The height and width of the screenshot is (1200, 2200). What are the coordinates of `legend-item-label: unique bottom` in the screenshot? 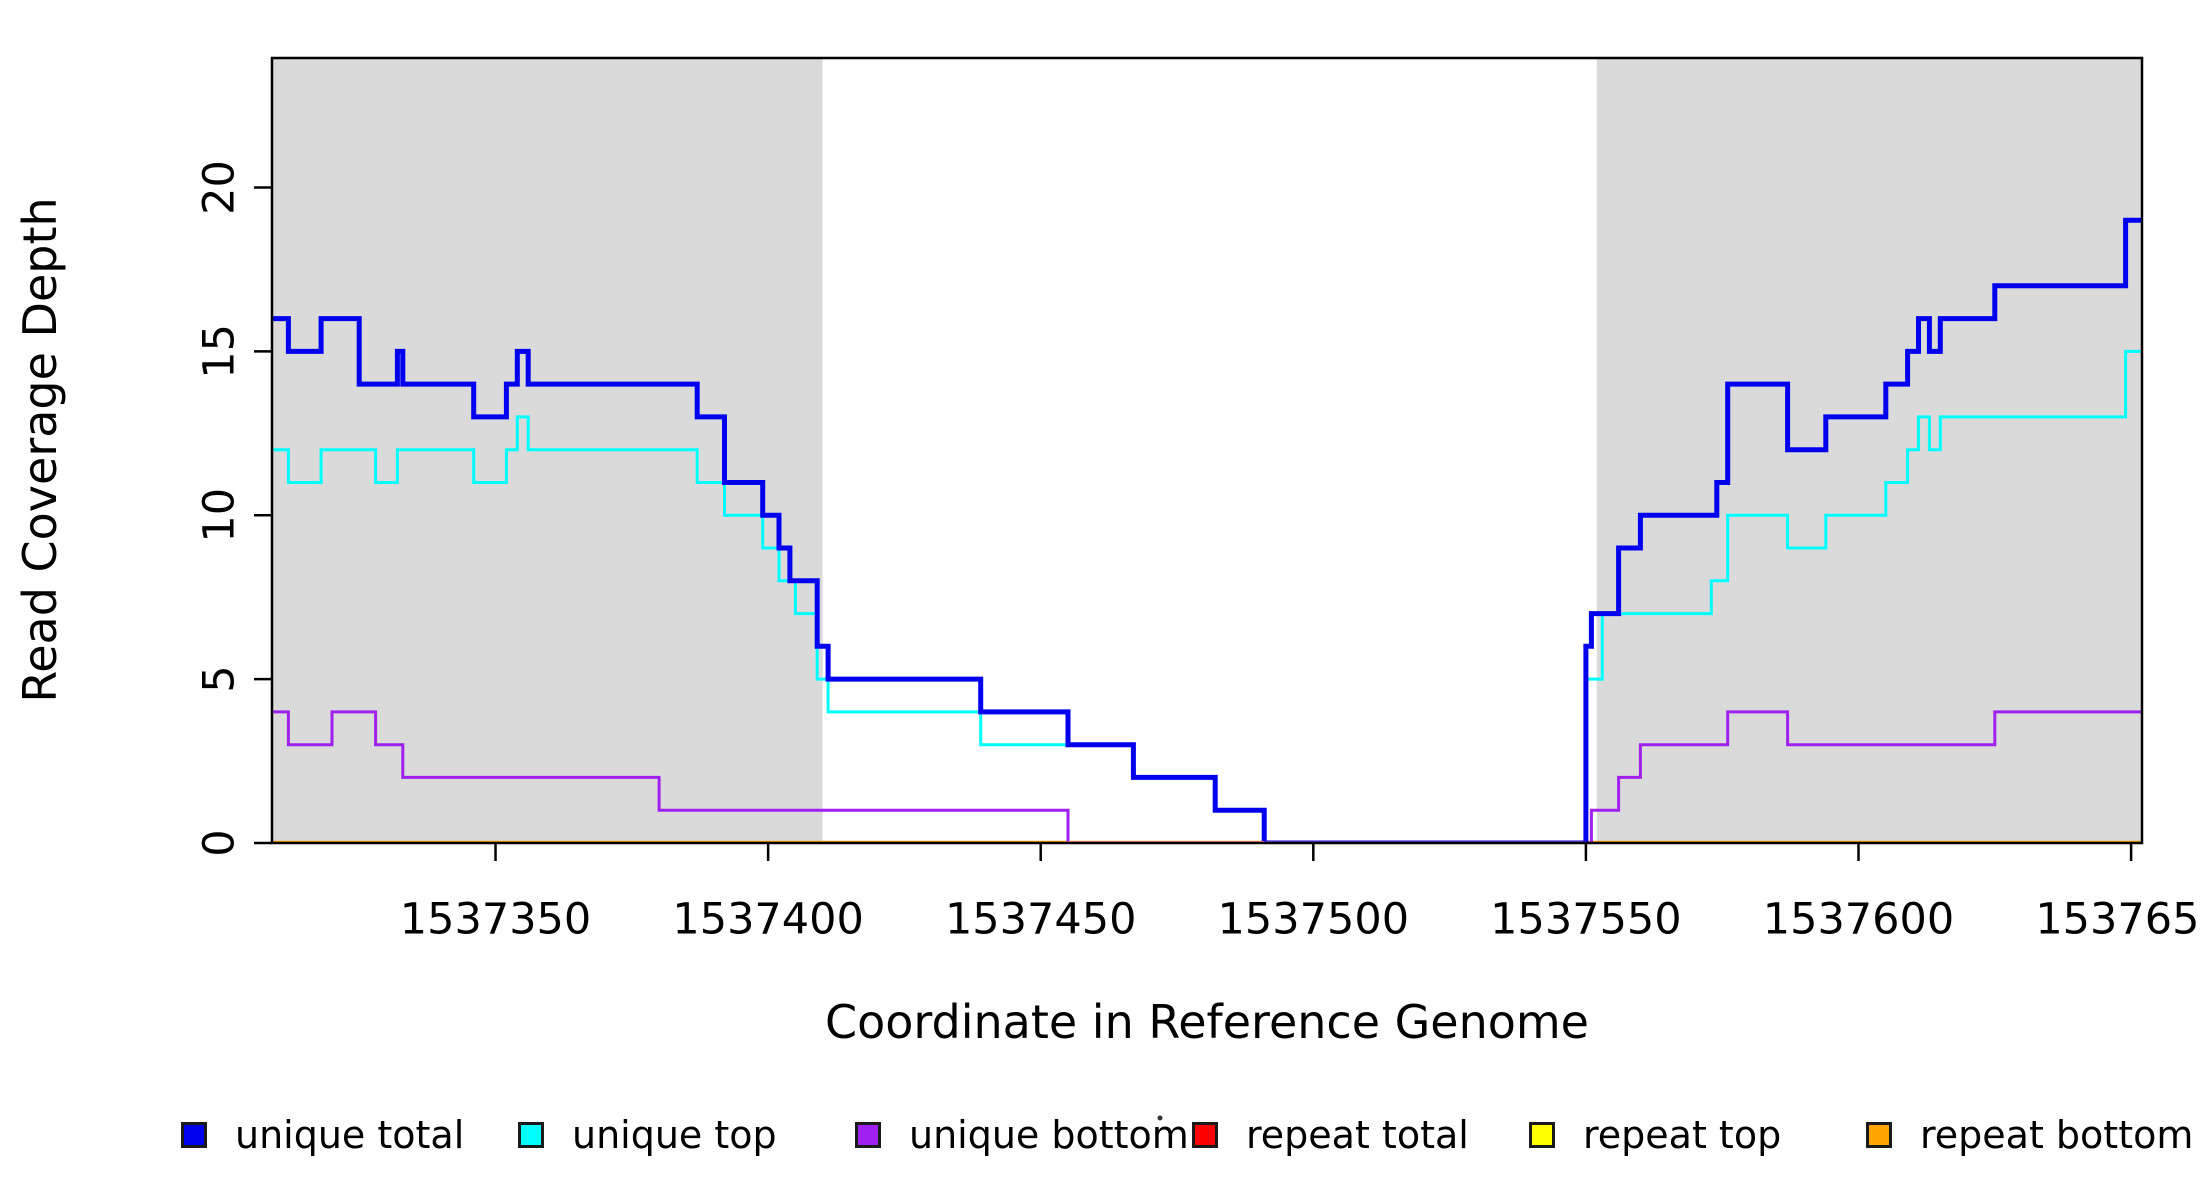 It's located at (1049, 1135).